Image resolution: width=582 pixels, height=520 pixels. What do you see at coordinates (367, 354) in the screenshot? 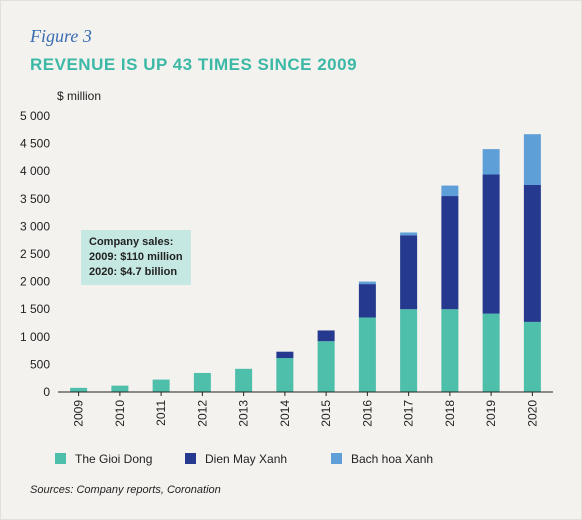
I see `bar-the-gioi-dong-2016` at bounding box center [367, 354].